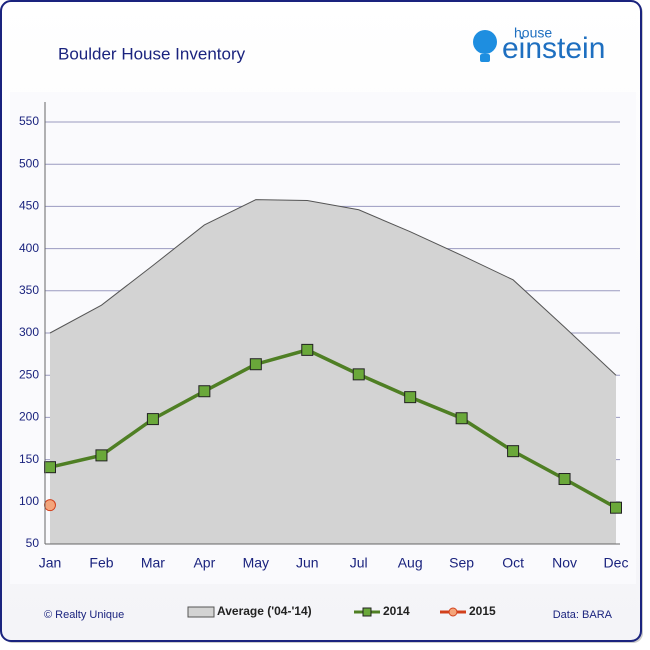  I want to click on x-tick-label: Feb, so click(101, 563).